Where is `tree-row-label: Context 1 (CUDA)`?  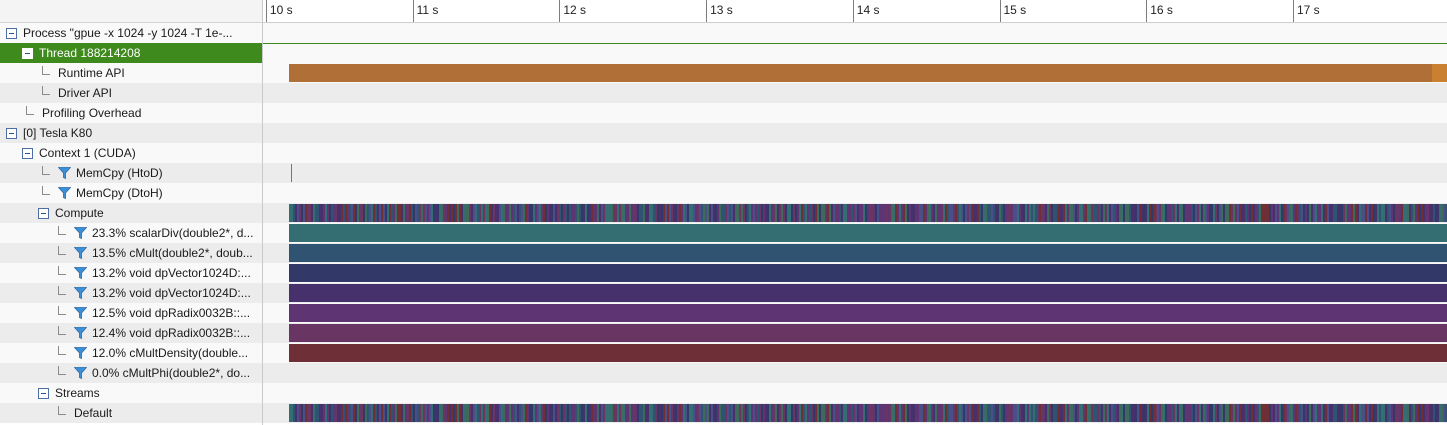
tree-row-label: Context 1 (CUDA) is located at coordinates (87, 153).